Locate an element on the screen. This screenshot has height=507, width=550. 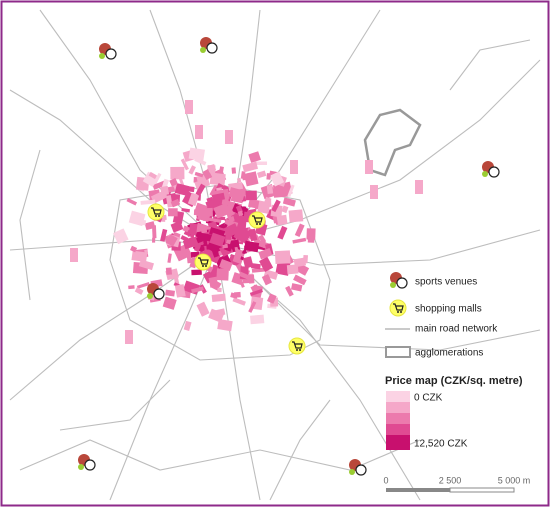
legend-label: shopping malls is located at coordinates (448, 309).